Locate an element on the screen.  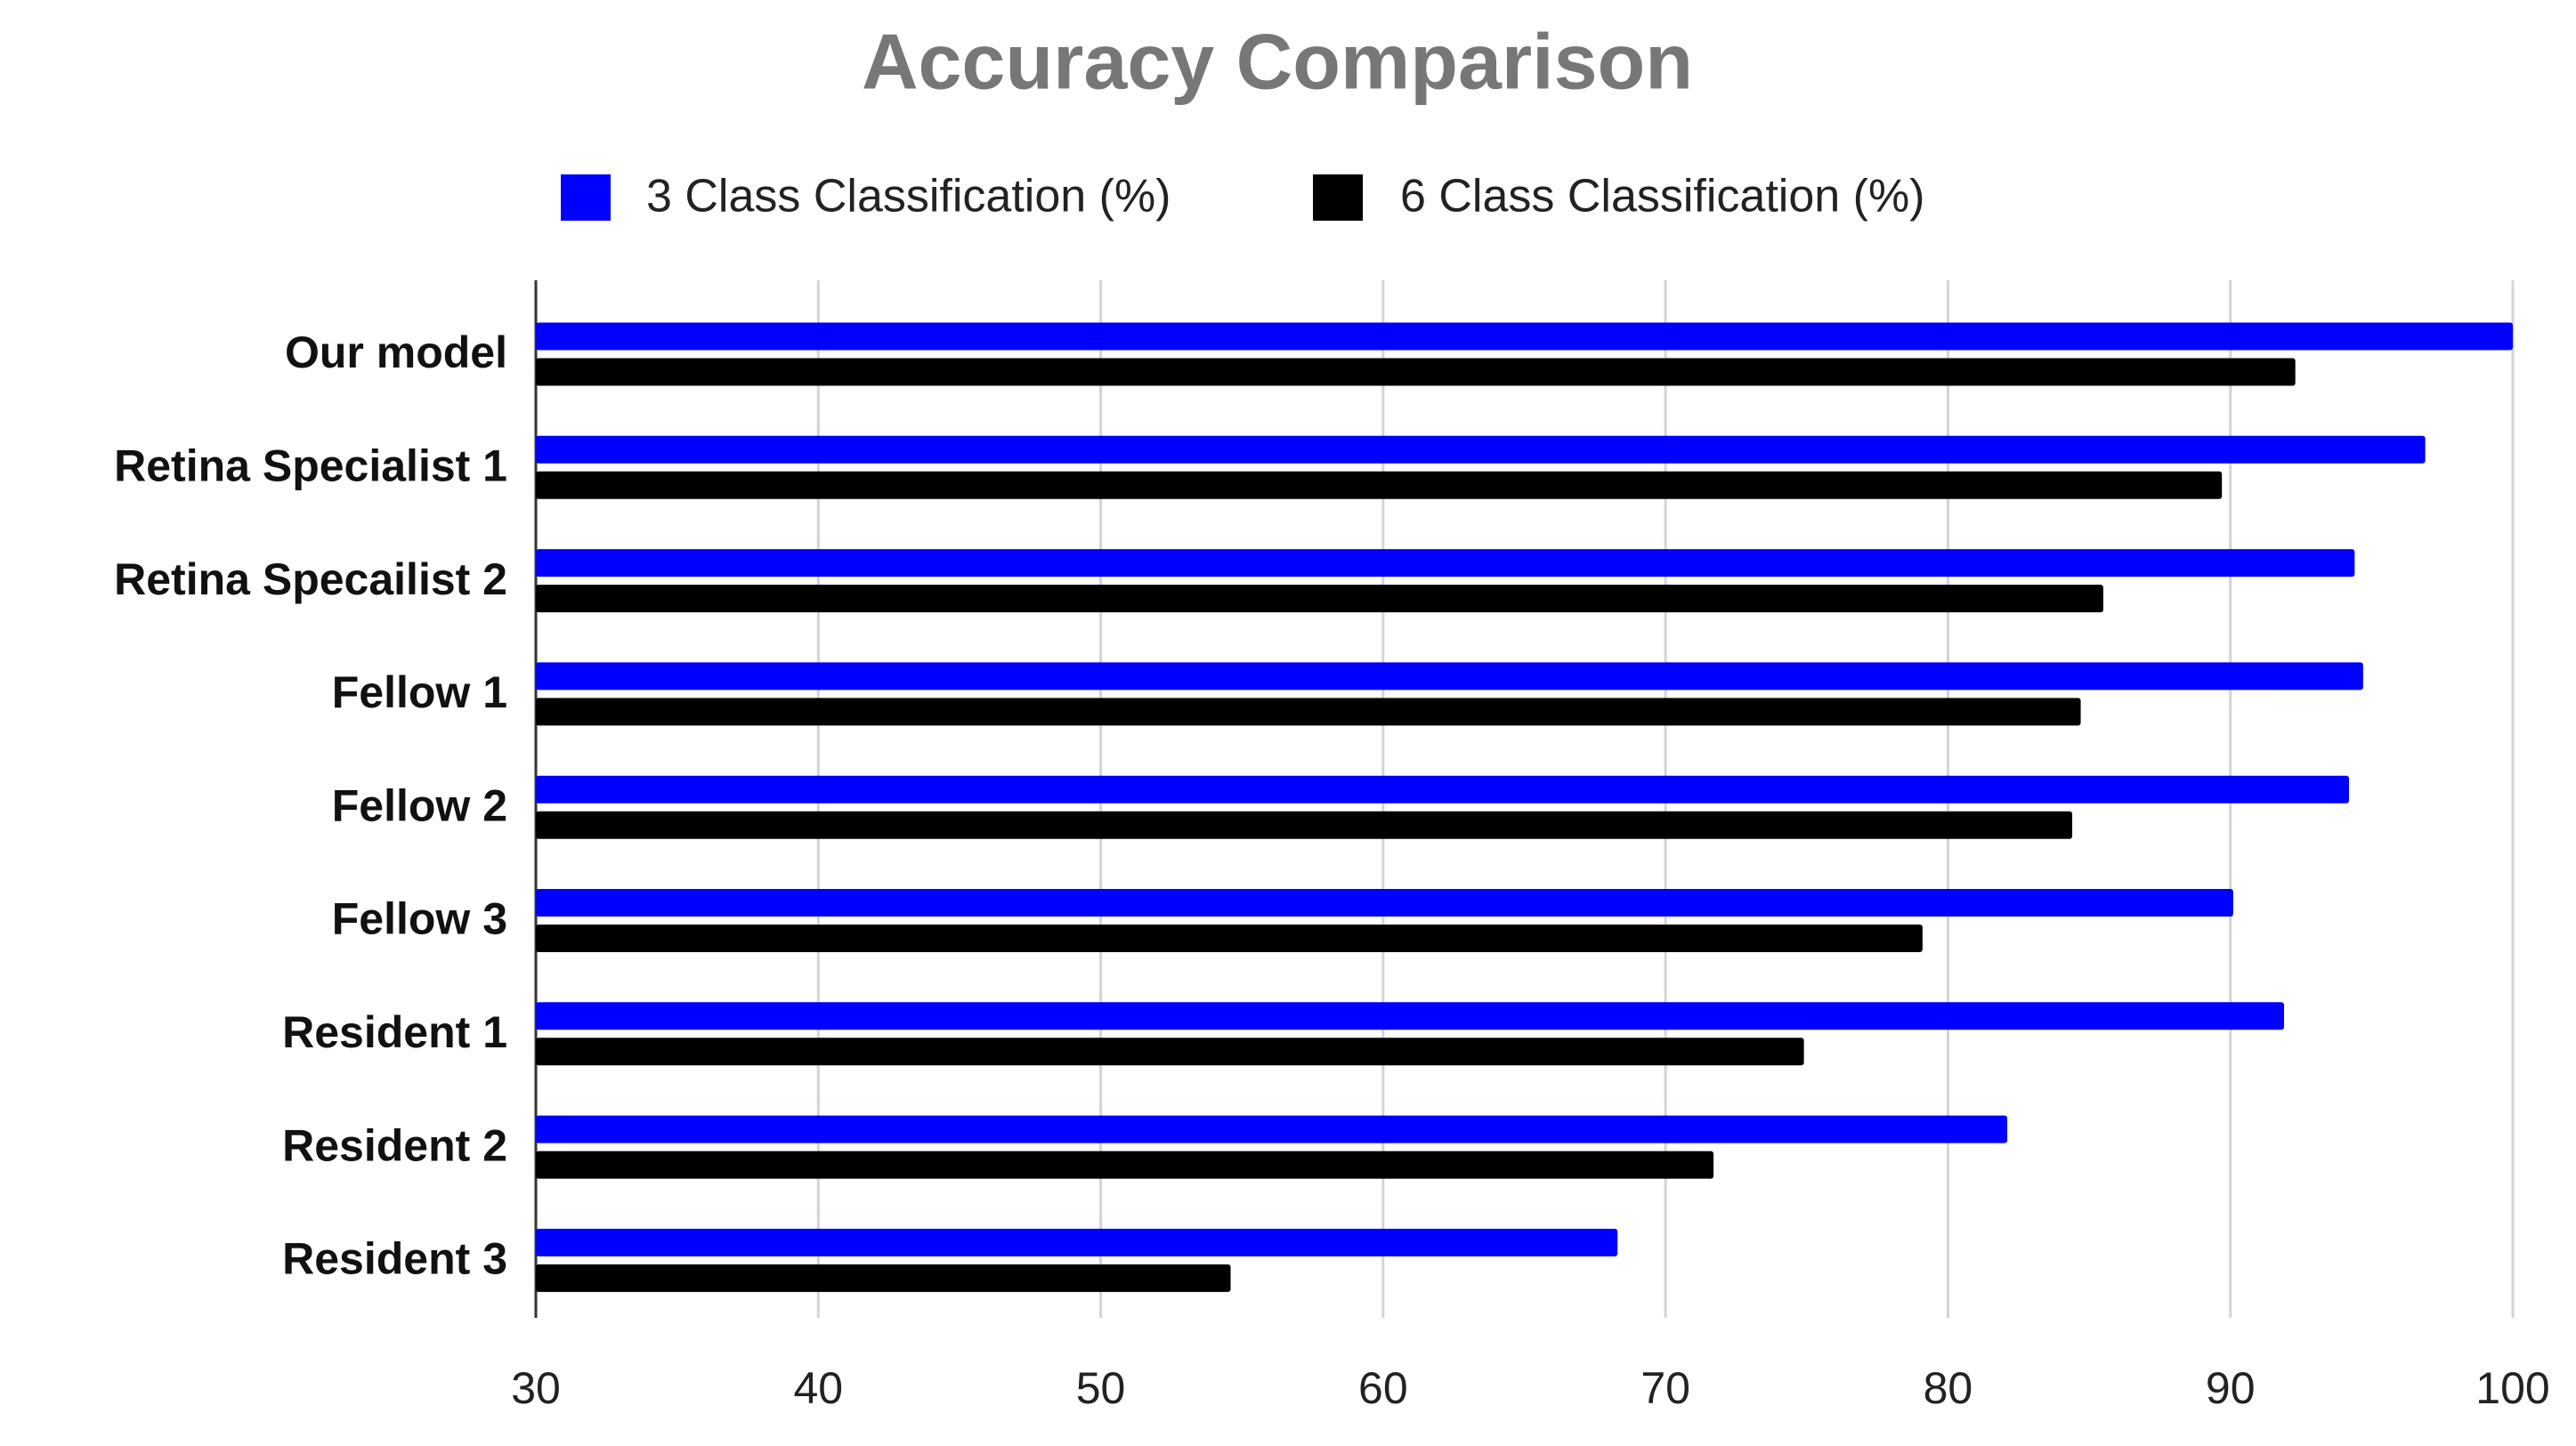
category-label: Resident 3 is located at coordinates (395, 1259).